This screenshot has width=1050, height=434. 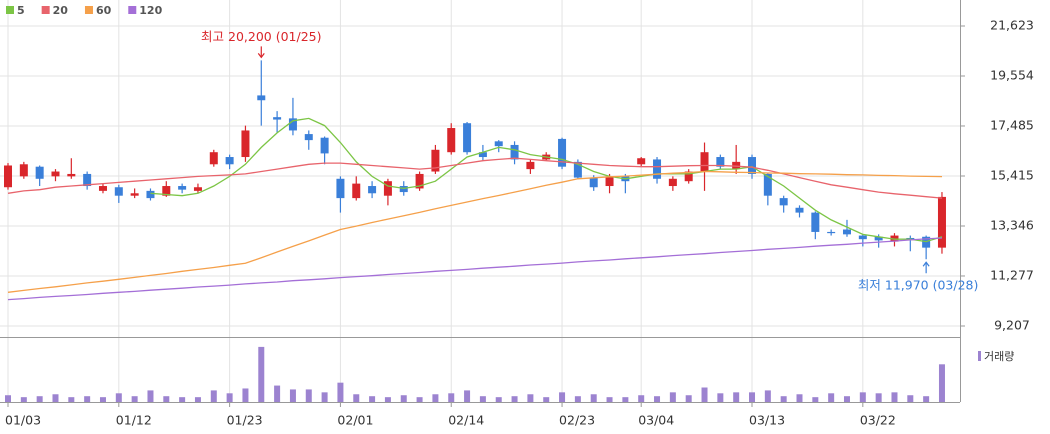 What do you see at coordinates (767, 420) in the screenshot?
I see `x-tick-label: 03/13` at bounding box center [767, 420].